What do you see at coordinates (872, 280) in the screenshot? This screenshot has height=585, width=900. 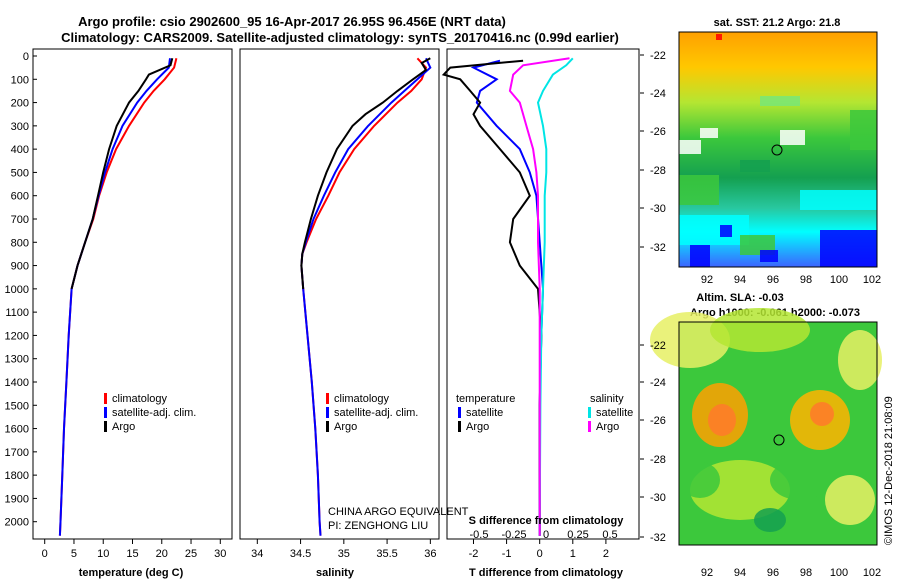 I see `sst-lon-label: 102` at bounding box center [872, 280].